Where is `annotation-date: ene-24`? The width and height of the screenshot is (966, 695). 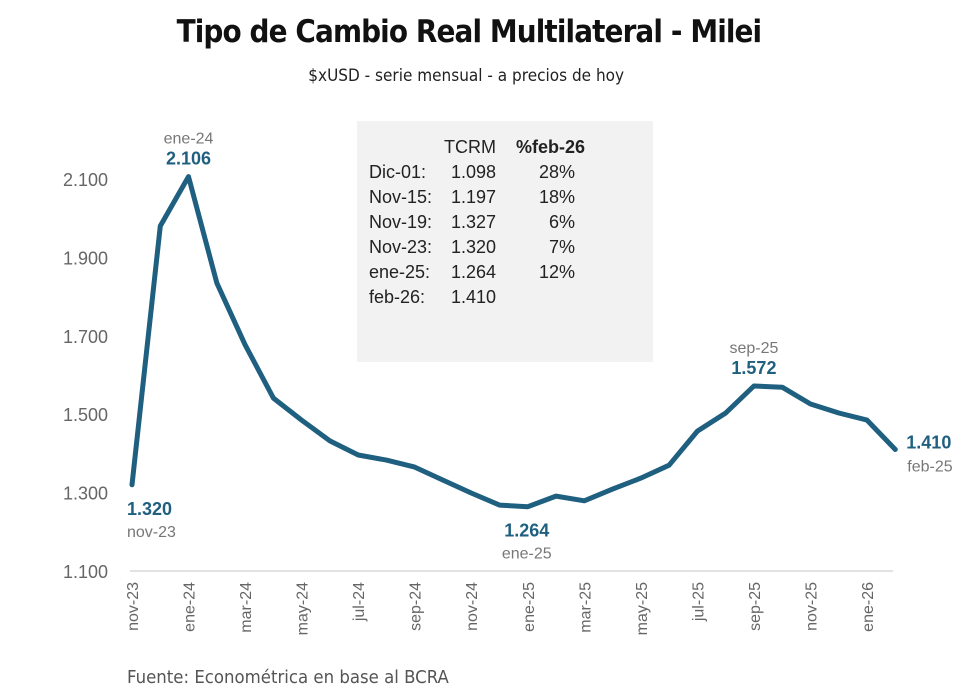 annotation-date: ene-24 is located at coordinates (189, 139).